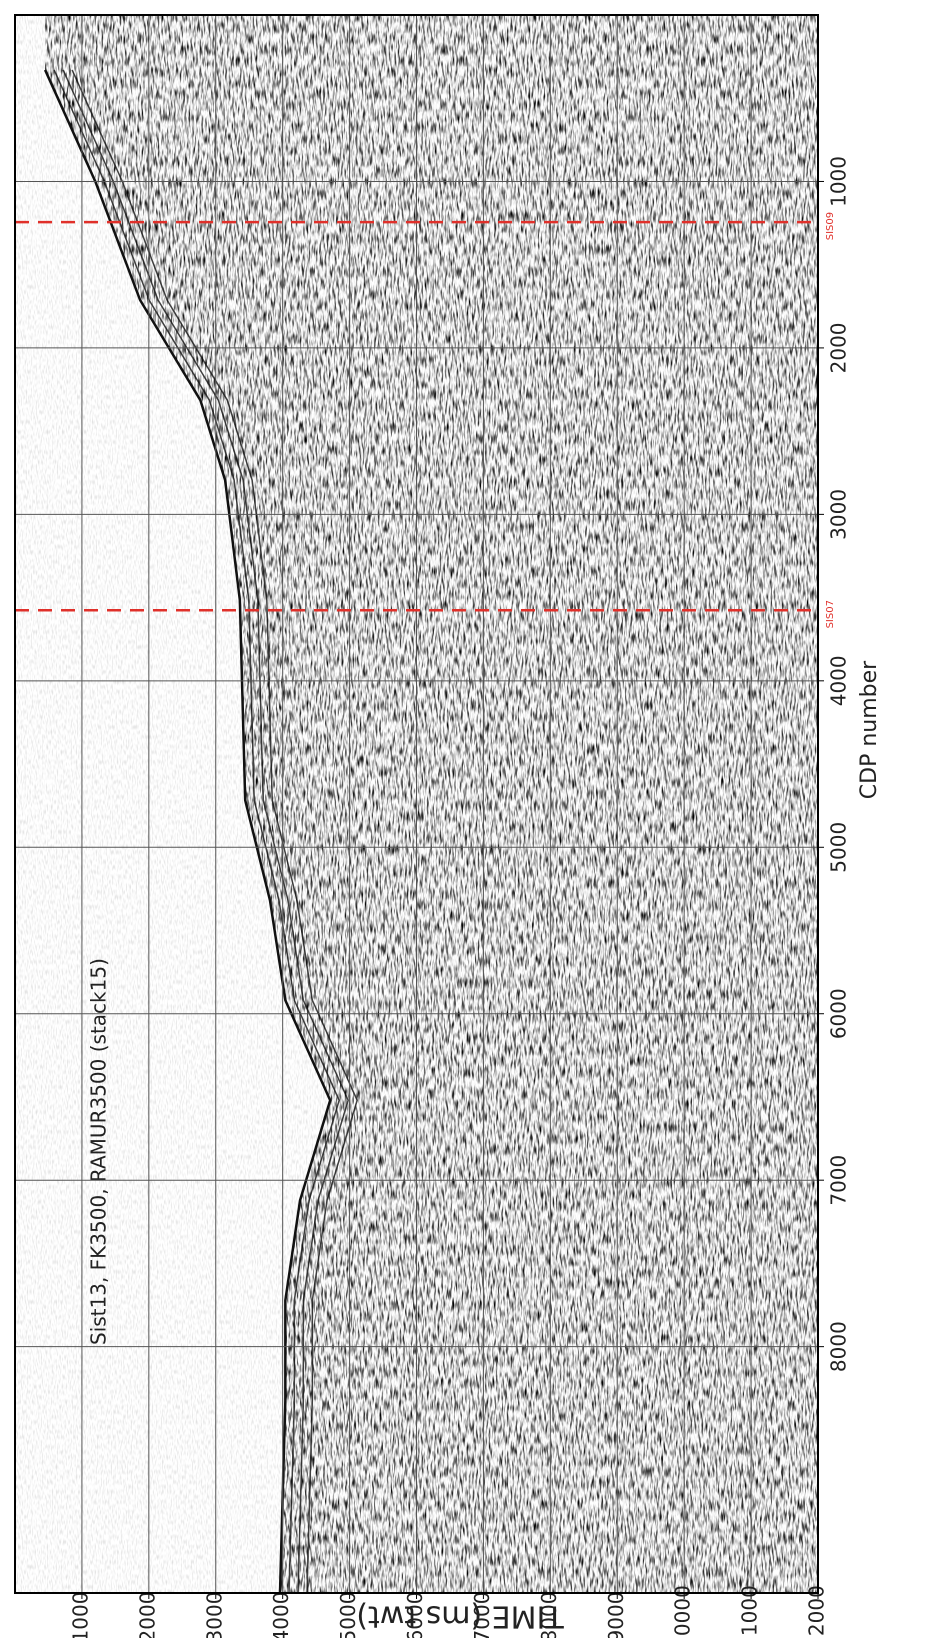 This screenshot has width=930, height=1638. What do you see at coordinates (839, 1346) in the screenshot?
I see `x-tick-label: 8000` at bounding box center [839, 1346].